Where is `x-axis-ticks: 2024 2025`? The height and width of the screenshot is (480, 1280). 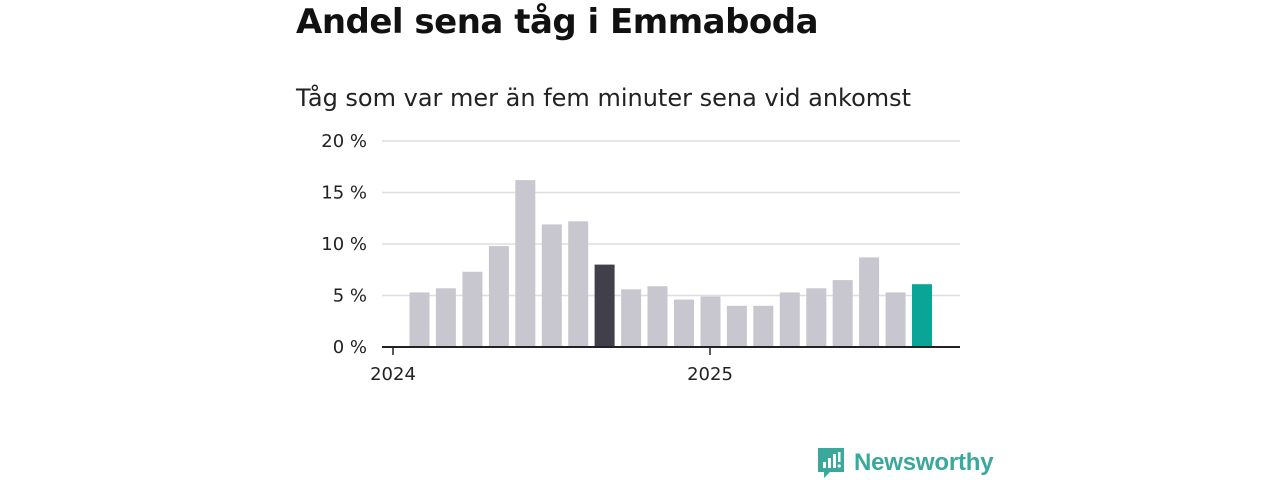 x-axis-ticks: 2024 2025 is located at coordinates (551, 366).